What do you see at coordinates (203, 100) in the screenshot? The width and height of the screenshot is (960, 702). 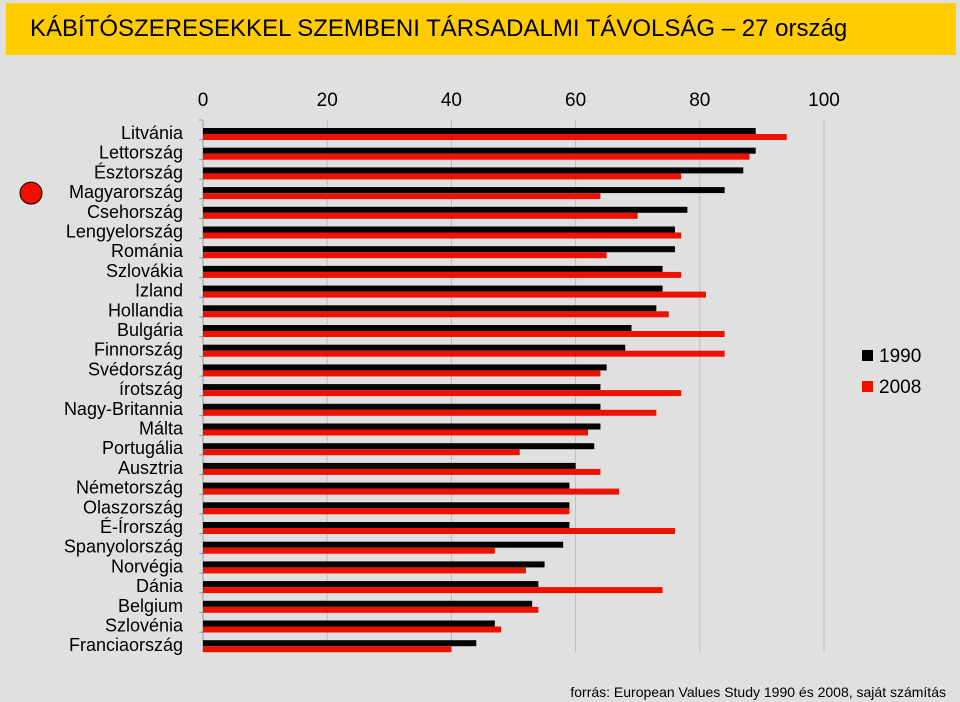 I see `x-tick-label: 0` at bounding box center [203, 100].